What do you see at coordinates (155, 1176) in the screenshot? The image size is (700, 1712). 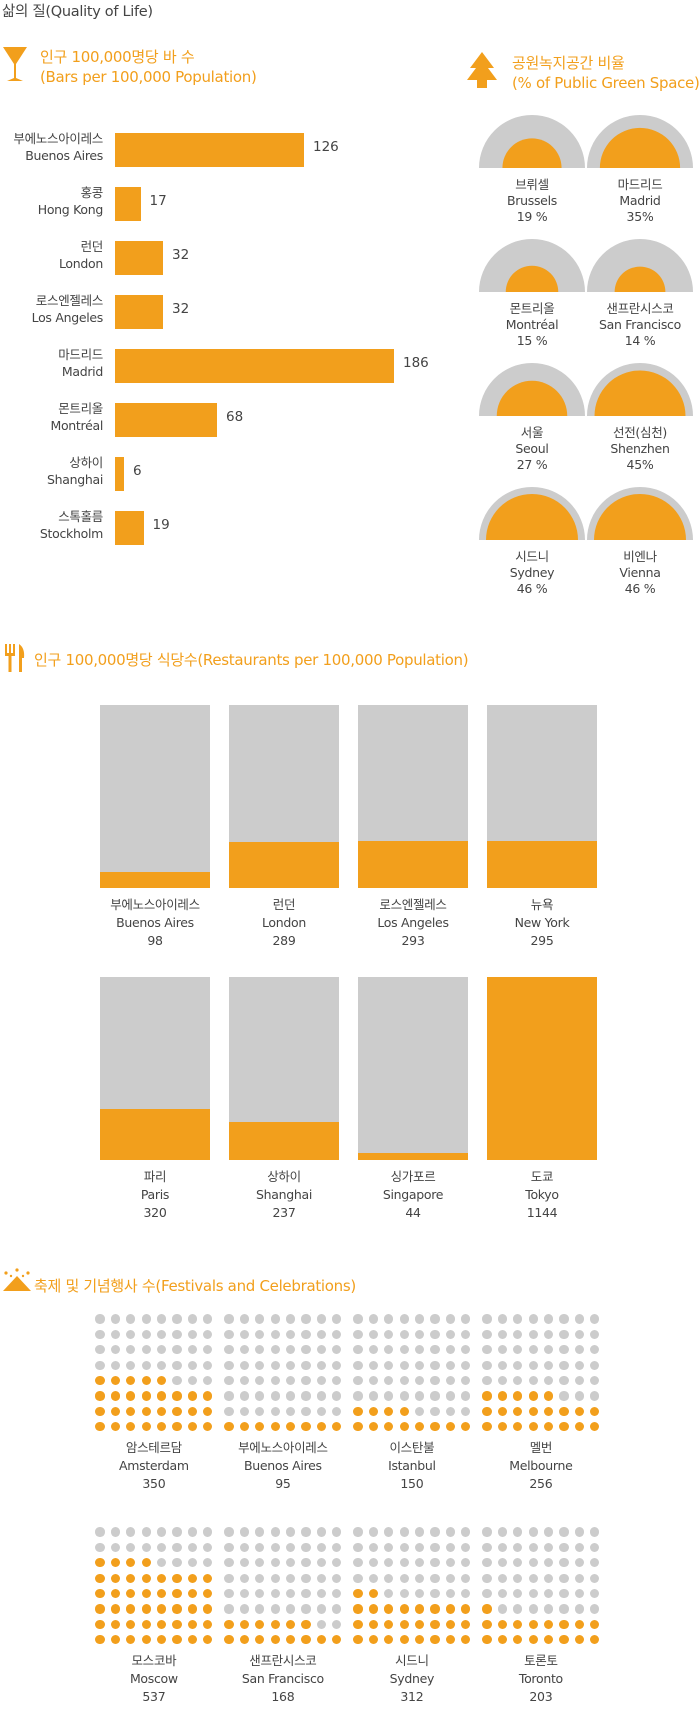 I see `restaurant-label-ko: 파리` at bounding box center [155, 1176].